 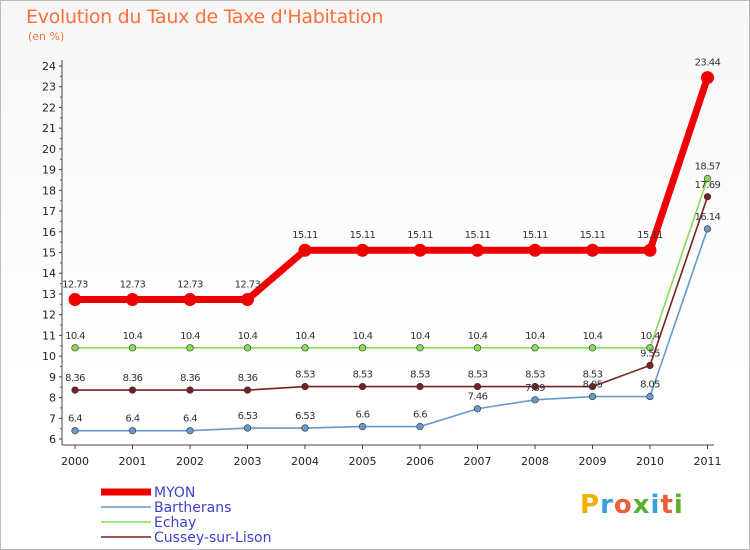 What do you see at coordinates (174, 493) in the screenshot?
I see `legend-label: MYON` at bounding box center [174, 493].